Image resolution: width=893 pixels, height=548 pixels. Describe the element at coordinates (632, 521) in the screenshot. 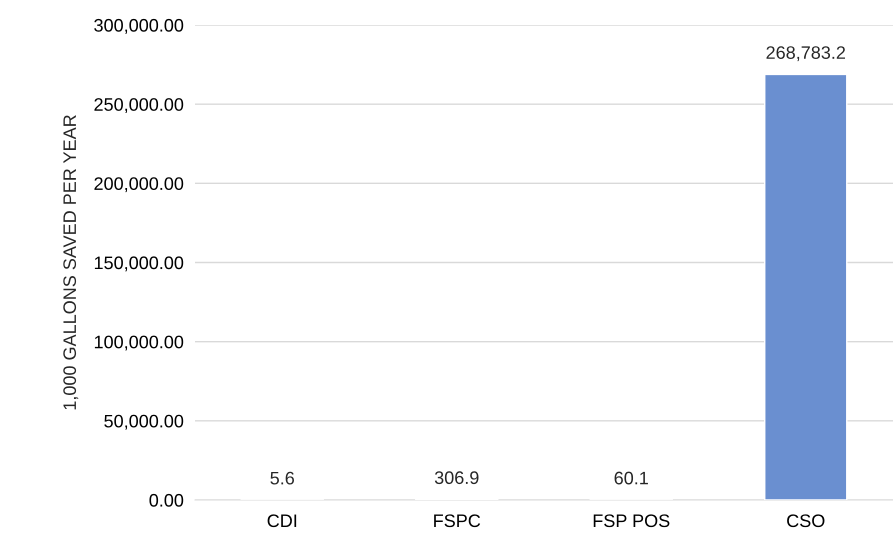

I see `x-tick-label: FSP POS` at that location.